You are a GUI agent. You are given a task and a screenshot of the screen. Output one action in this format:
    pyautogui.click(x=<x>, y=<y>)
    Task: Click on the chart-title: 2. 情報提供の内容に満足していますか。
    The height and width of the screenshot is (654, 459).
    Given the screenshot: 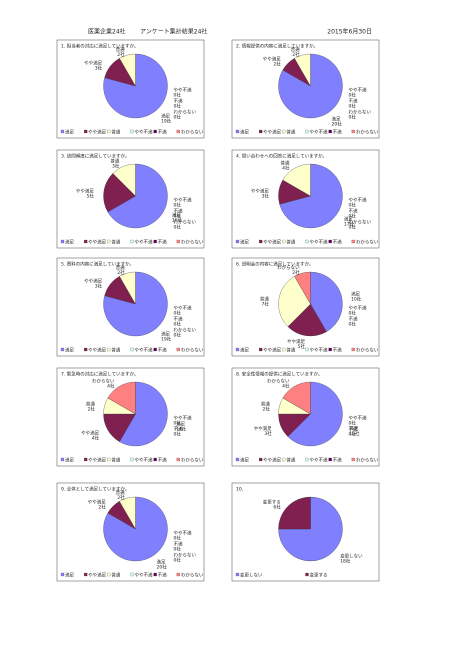 What is the action you would take?
    pyautogui.click(x=277, y=46)
    